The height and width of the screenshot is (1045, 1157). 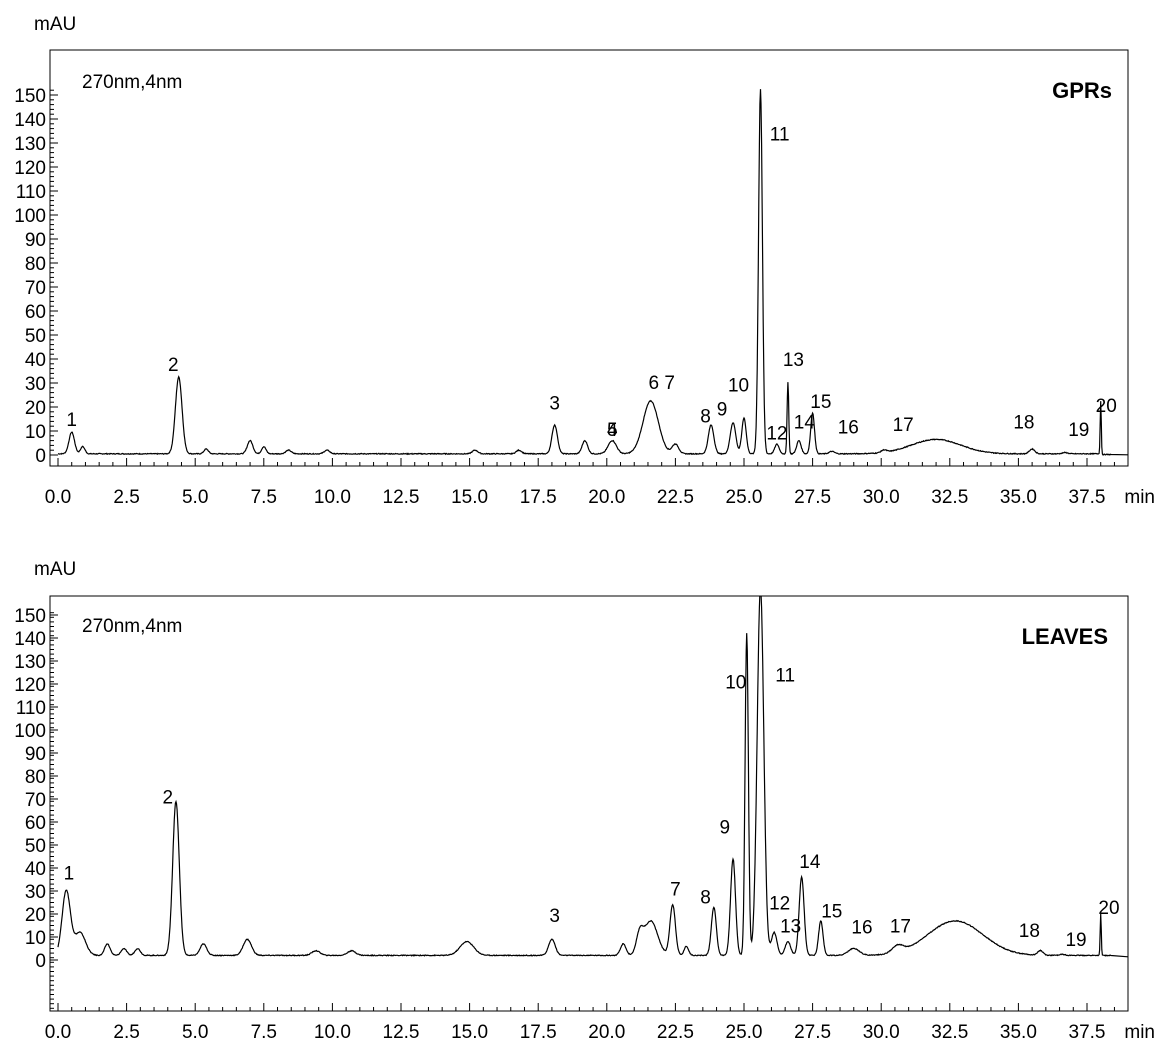 I want to click on peak-label: 7, so click(x=675, y=890).